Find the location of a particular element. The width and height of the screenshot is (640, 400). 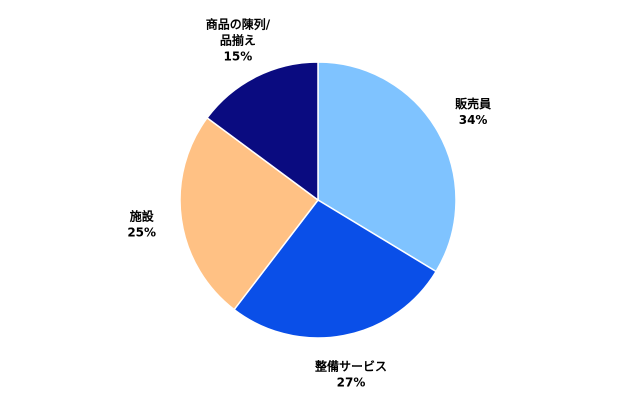

slice-category-label: 販売員 is located at coordinates (473, 103).